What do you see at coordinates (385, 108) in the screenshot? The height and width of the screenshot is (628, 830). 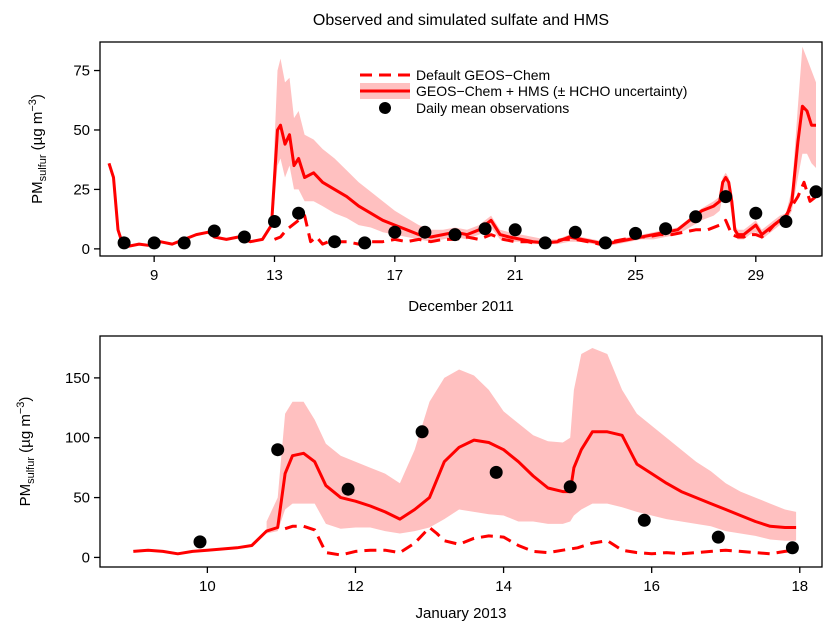 I see `legend-swatch-observations` at bounding box center [385, 108].